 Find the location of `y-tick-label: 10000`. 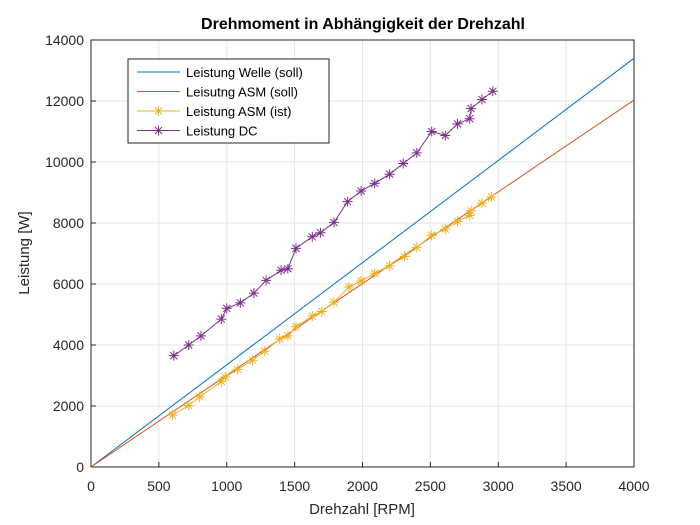

y-tick-label: 10000 is located at coordinates (64, 162).